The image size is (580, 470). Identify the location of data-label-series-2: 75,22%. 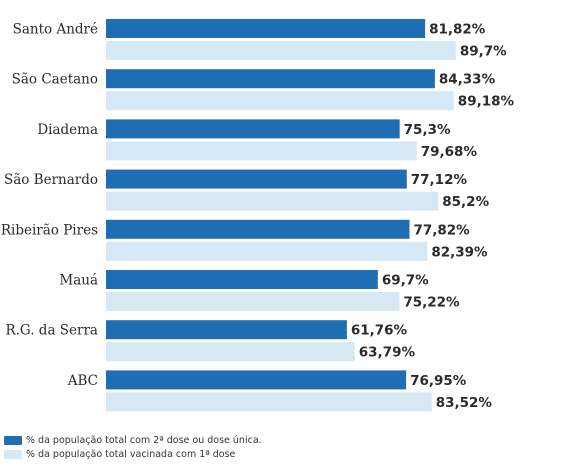
(431, 303).